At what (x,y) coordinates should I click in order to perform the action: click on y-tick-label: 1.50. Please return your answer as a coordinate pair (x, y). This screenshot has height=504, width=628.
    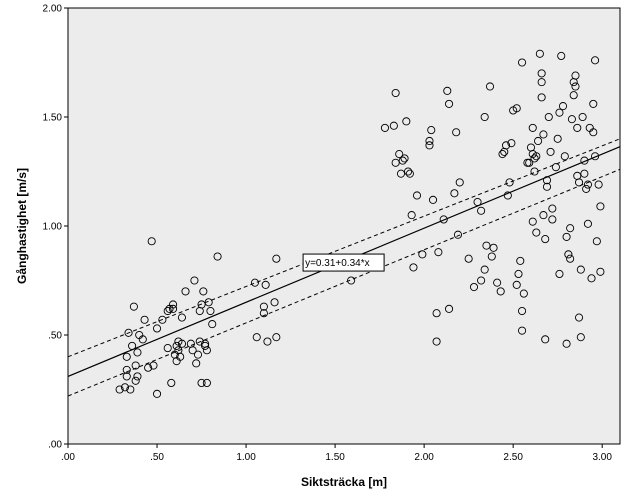
    Looking at the image, I should click on (53, 118).